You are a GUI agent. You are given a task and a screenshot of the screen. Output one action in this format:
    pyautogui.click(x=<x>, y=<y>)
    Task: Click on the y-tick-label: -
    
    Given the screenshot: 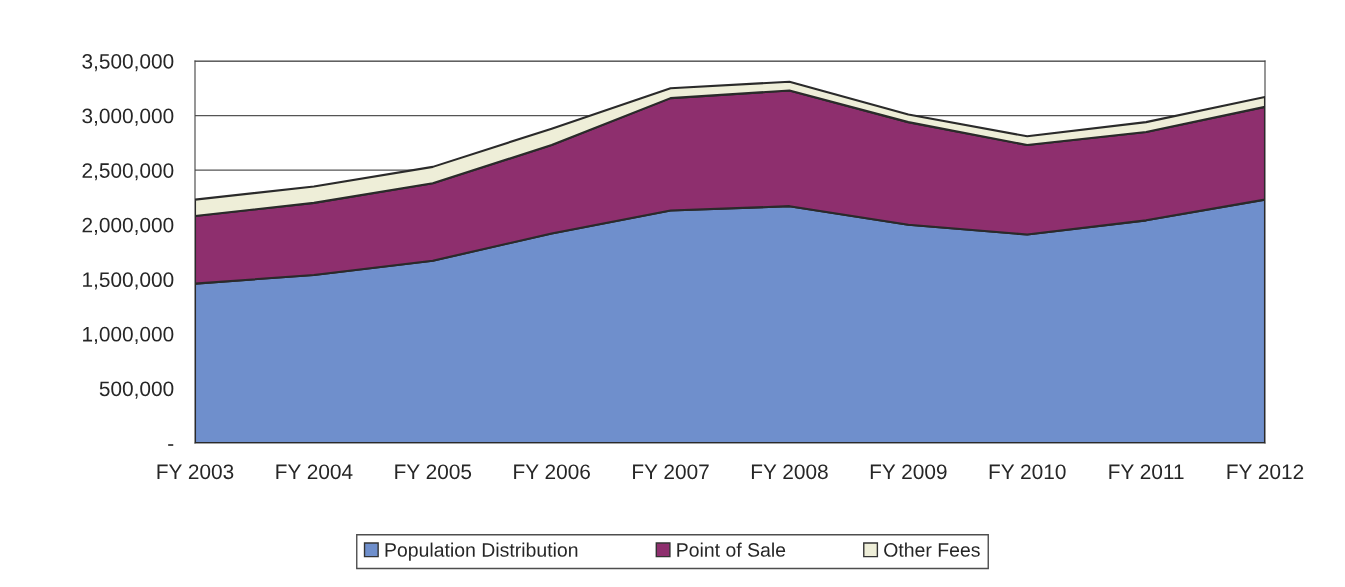 What is the action you would take?
    pyautogui.click(x=171, y=445)
    